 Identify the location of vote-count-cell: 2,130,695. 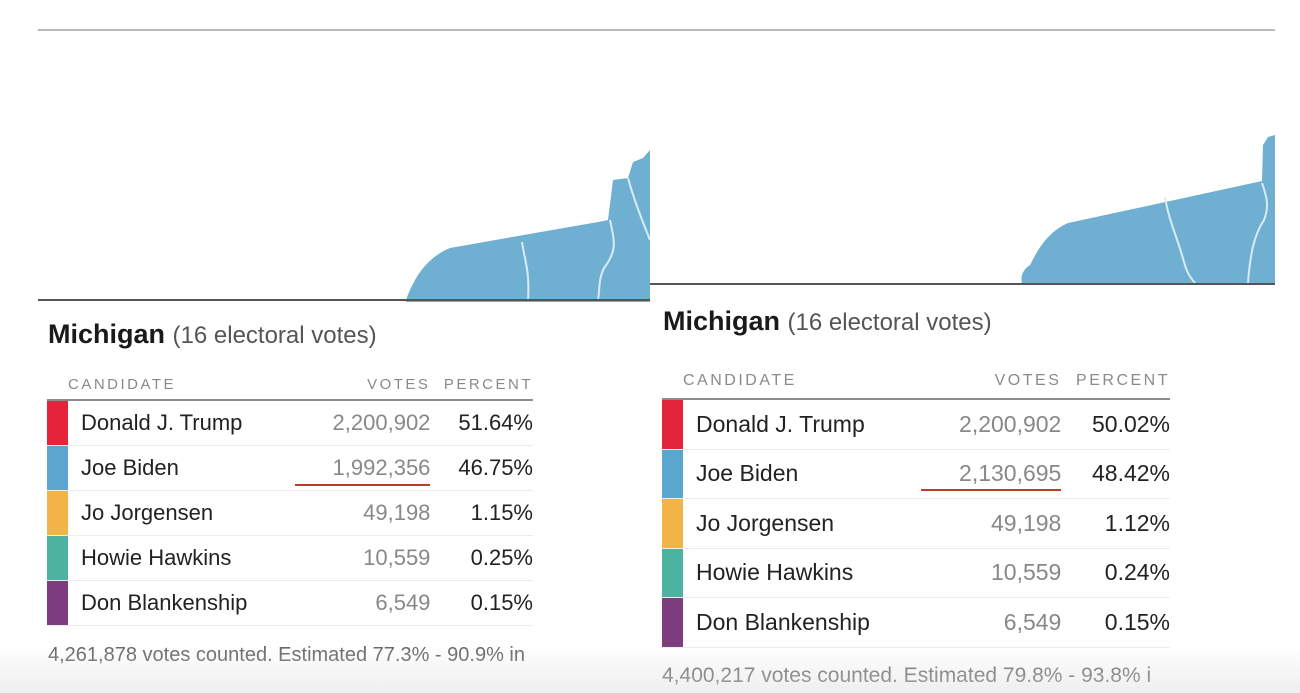
(980, 474).